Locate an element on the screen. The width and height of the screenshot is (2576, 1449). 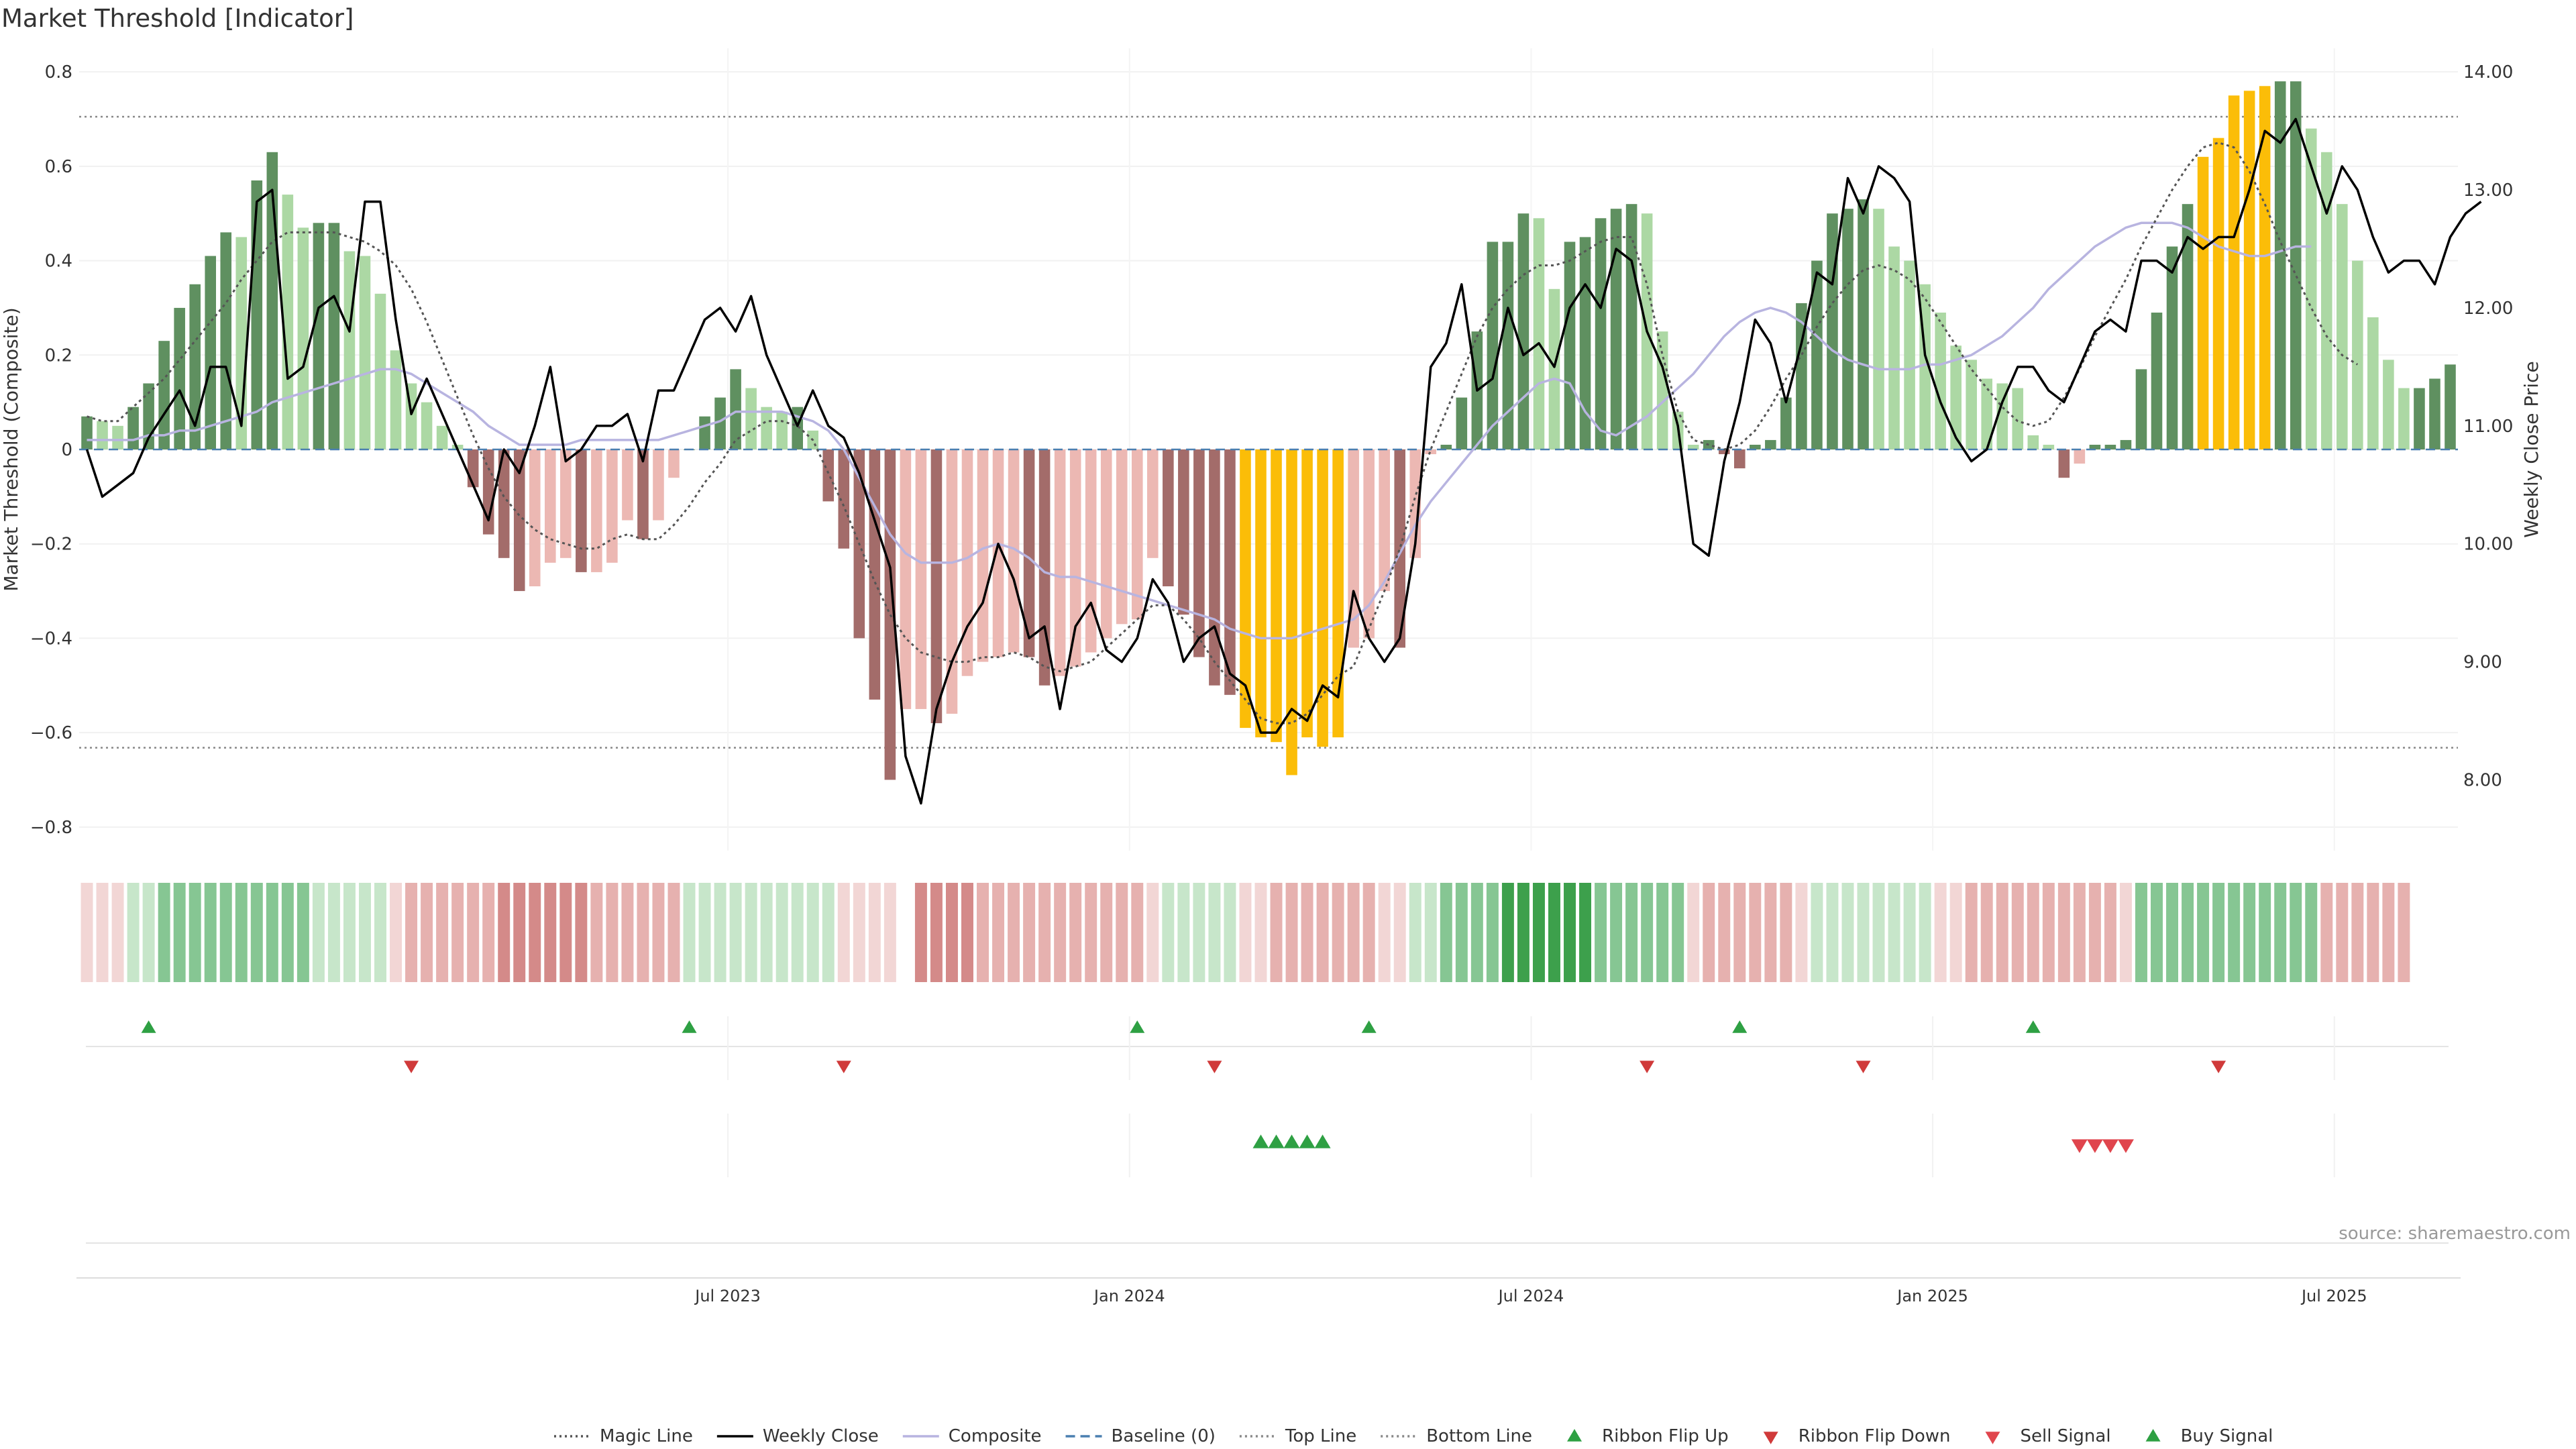
legend-label: Weekly Close is located at coordinates (821, 1436).